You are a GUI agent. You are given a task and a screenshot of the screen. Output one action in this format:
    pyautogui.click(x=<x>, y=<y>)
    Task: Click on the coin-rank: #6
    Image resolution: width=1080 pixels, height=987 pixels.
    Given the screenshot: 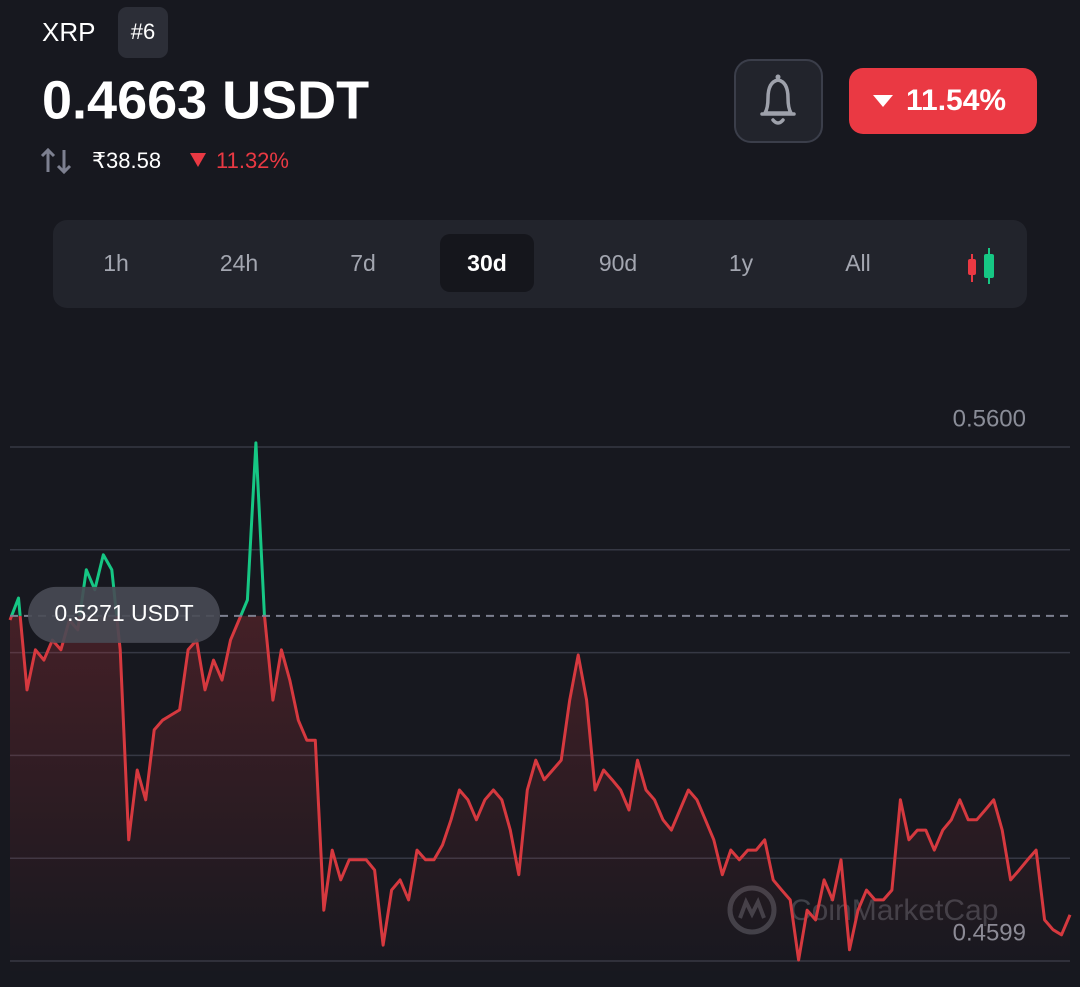 What is the action you would take?
    pyautogui.click(x=143, y=31)
    